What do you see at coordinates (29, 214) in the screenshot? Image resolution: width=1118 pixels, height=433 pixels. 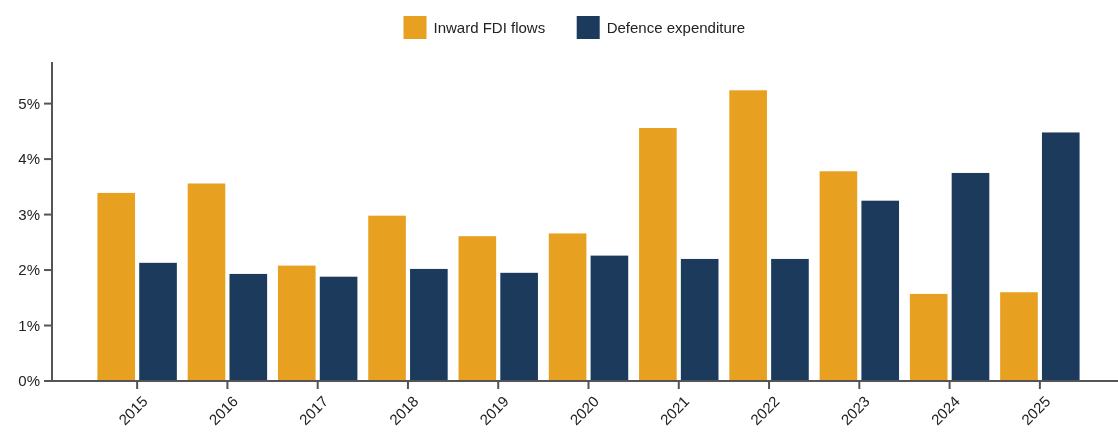 I see `y-tick-label: 3%` at bounding box center [29, 214].